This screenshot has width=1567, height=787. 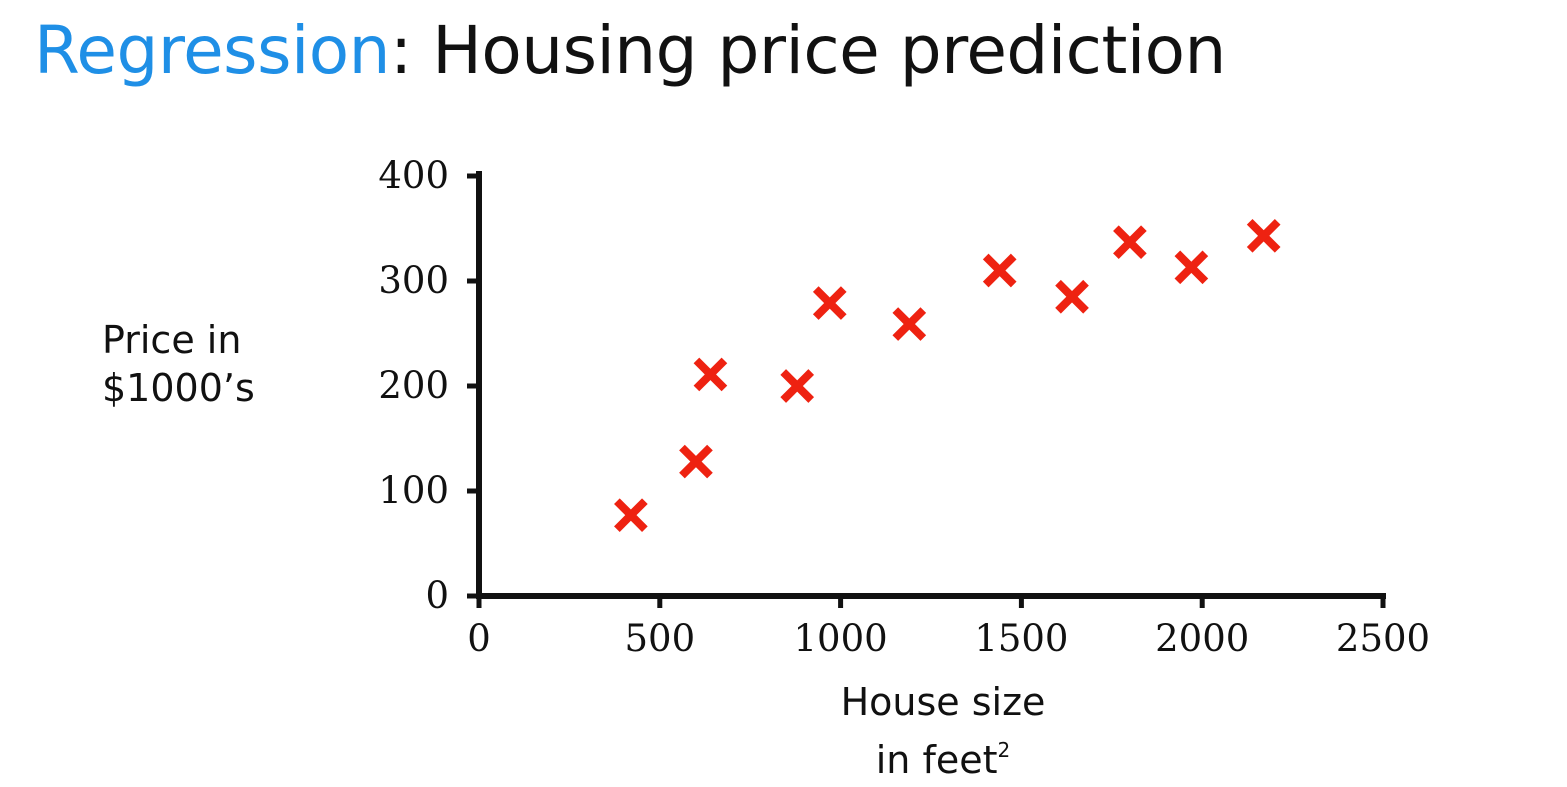 I want to click on y-axis-label: Price in $1000’s, so click(x=192, y=364).